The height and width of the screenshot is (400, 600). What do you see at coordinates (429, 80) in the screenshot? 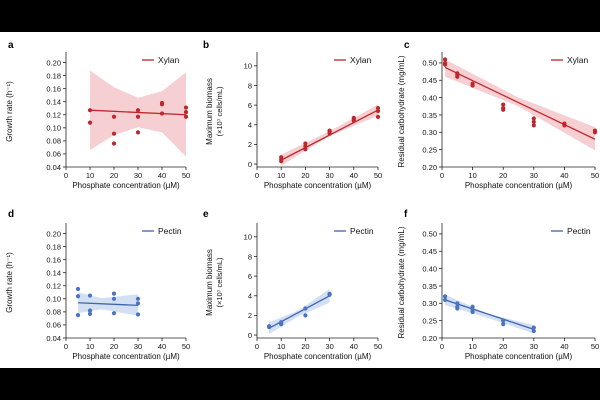
I see `y-tick-label: 0.45` at bounding box center [429, 80].